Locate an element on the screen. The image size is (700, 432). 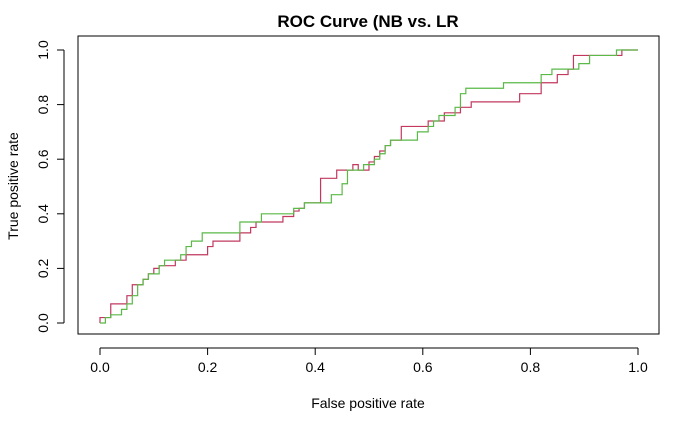
y-tick-label: 0.2 is located at coordinates (43, 268).